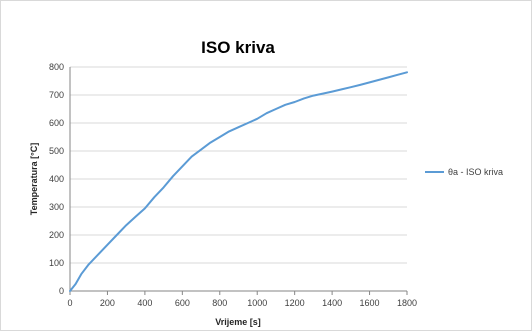  What do you see at coordinates (475, 172) in the screenshot?
I see `legend-label: θa - ISO kriva` at bounding box center [475, 172].